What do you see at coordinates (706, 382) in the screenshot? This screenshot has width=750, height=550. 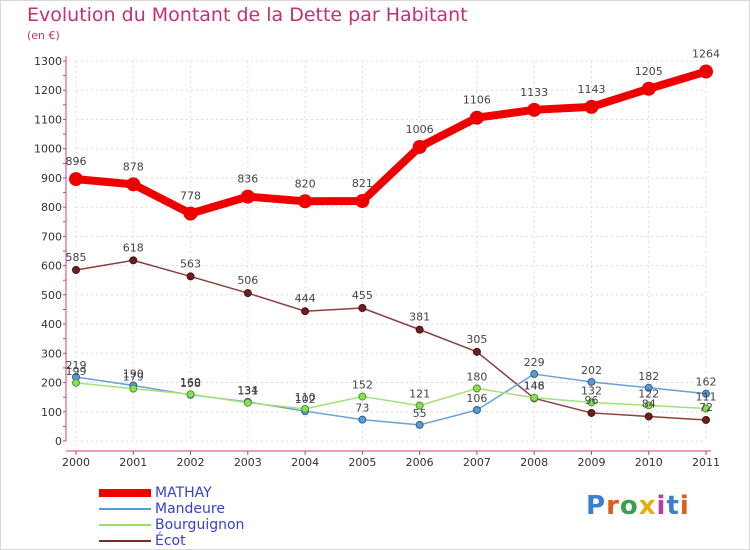 I see `data-label: 162` at bounding box center [706, 382].